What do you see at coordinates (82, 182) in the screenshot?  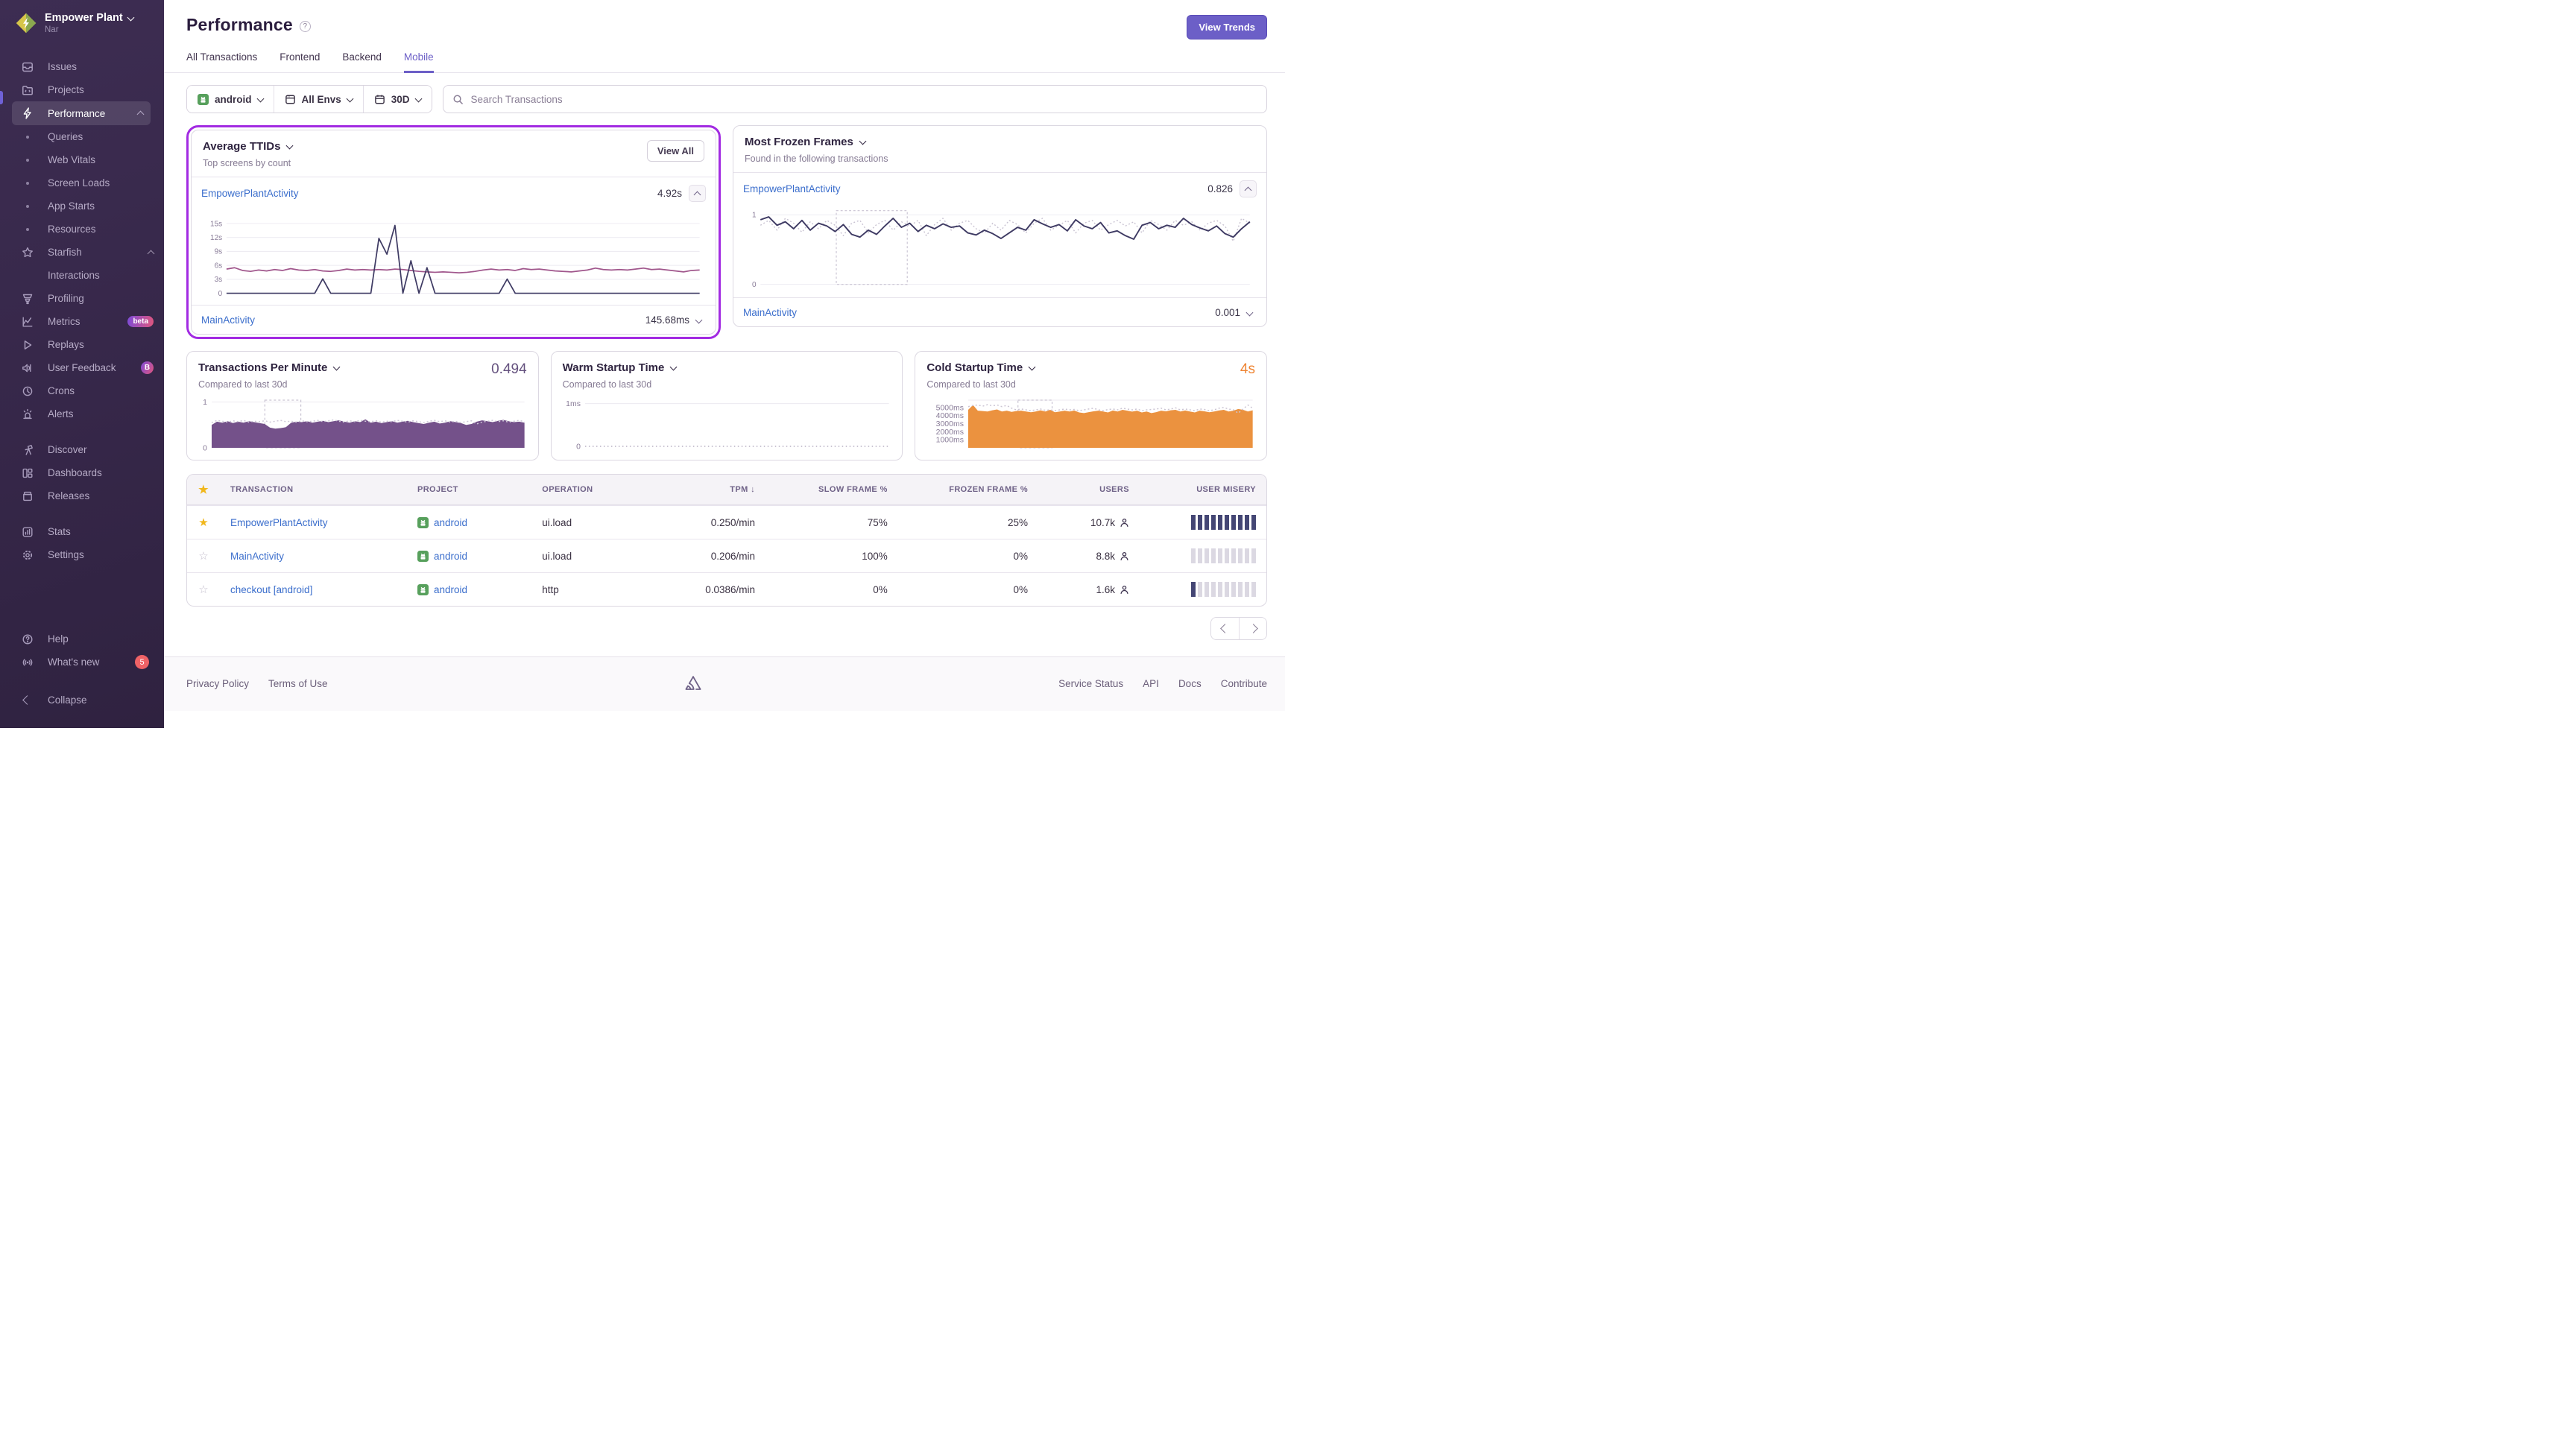 I see `sidebar-item-screen-loads: Screen Loads` at bounding box center [82, 182].